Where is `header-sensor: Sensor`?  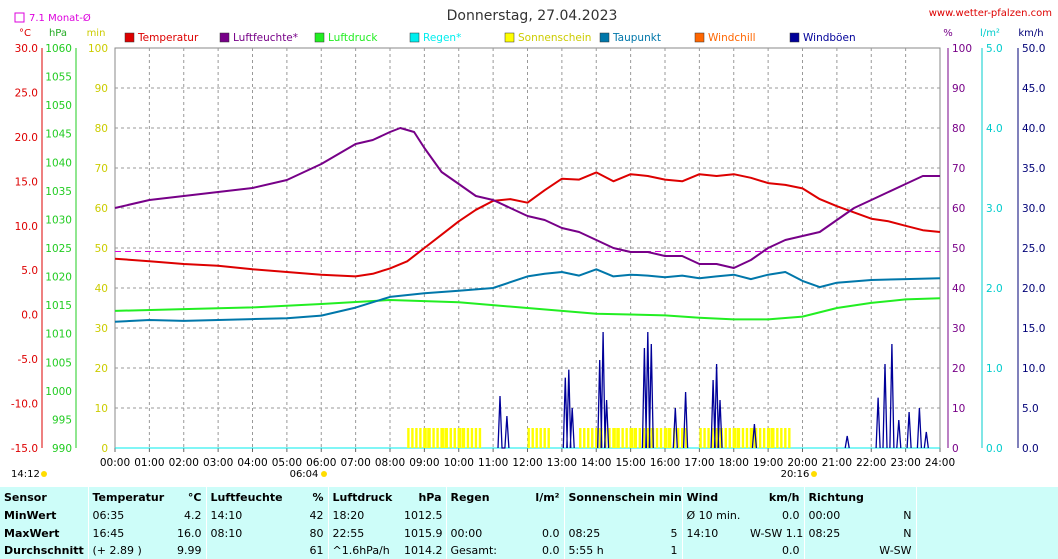 header-sensor: Sensor is located at coordinates (25, 497).